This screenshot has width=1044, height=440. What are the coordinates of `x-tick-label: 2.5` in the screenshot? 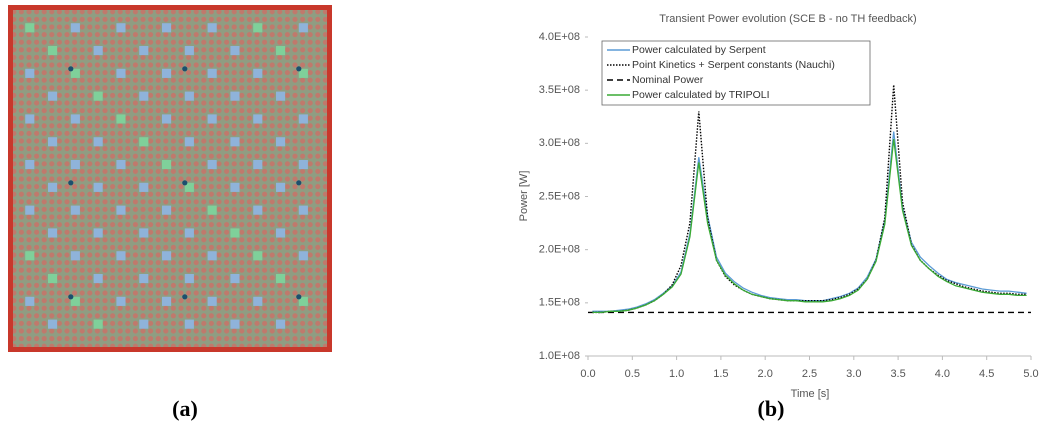 It's located at (809, 374).